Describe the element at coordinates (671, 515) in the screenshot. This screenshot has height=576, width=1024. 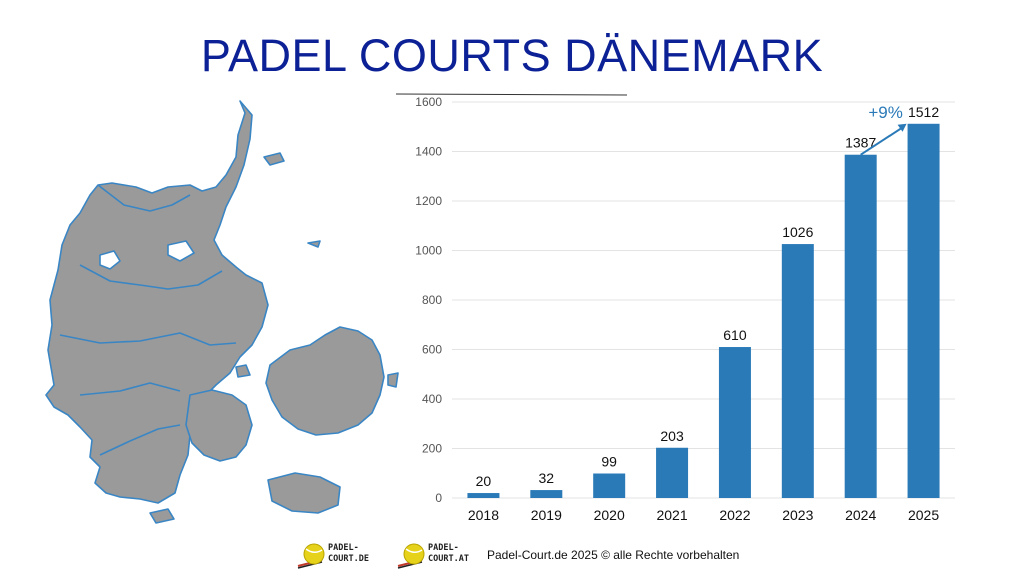
I see `x-tick-label: 2021` at that location.